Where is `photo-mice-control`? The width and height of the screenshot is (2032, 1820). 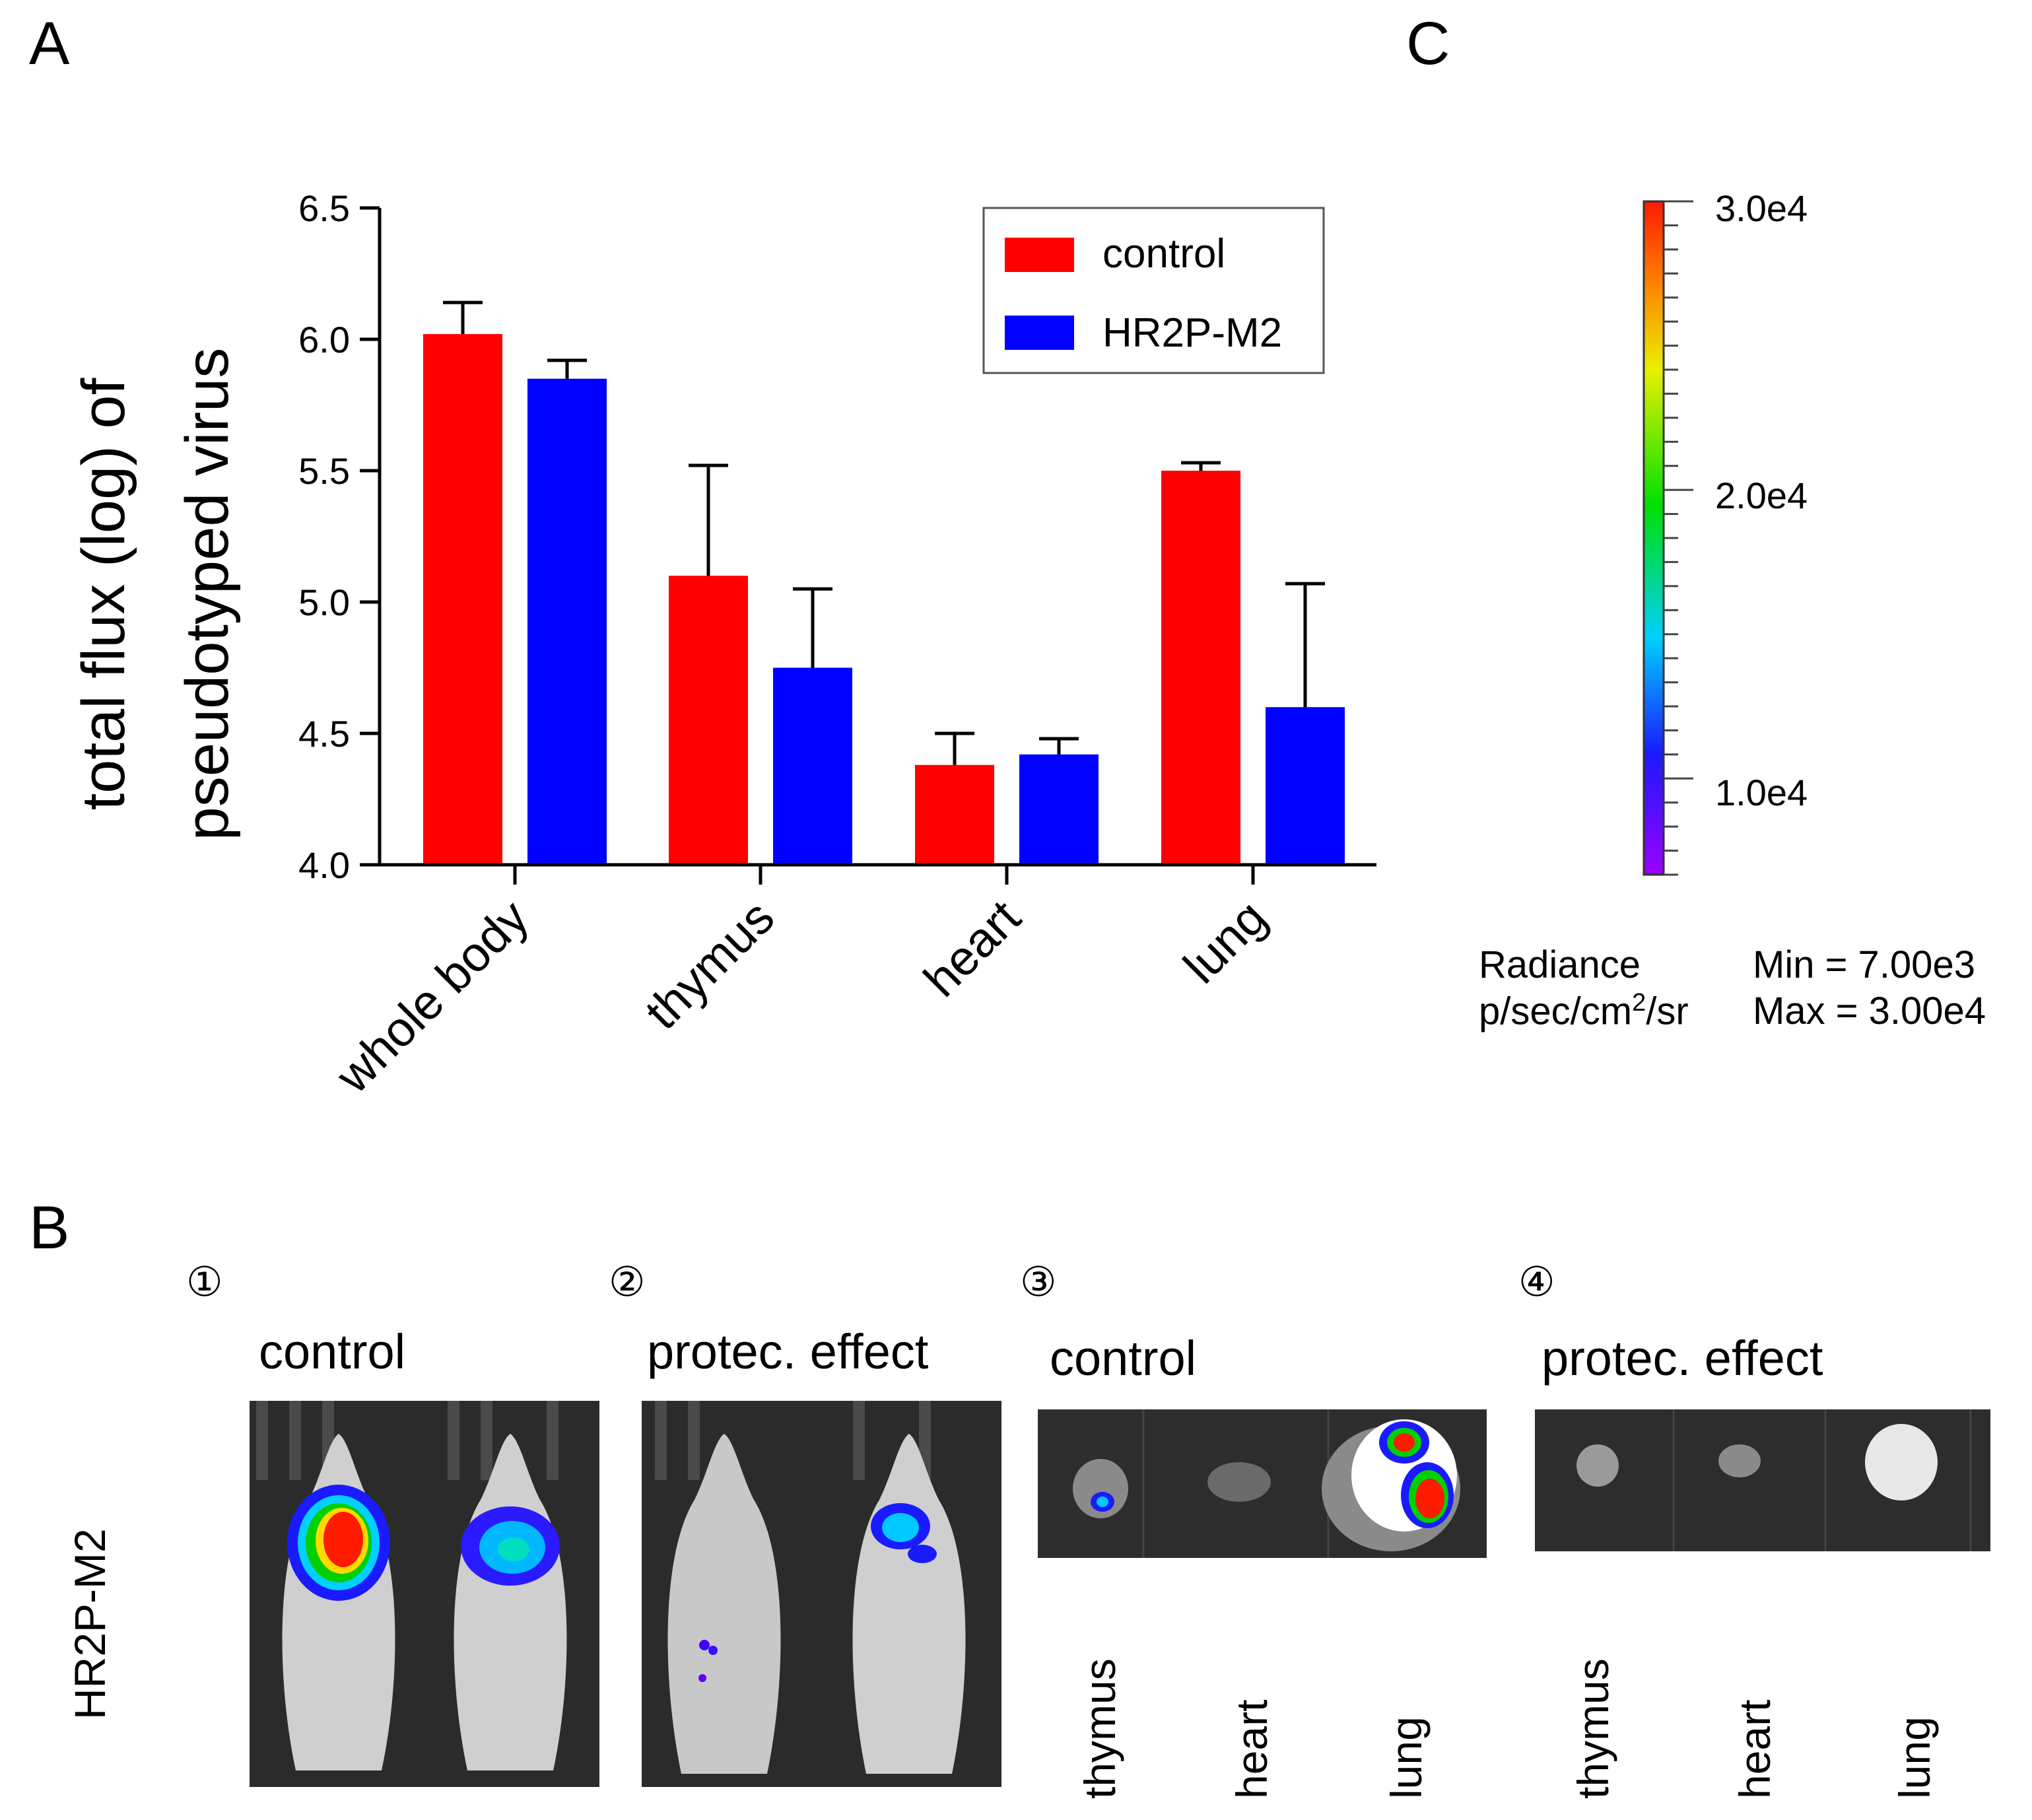
photo-mice-control is located at coordinates (424, 1594).